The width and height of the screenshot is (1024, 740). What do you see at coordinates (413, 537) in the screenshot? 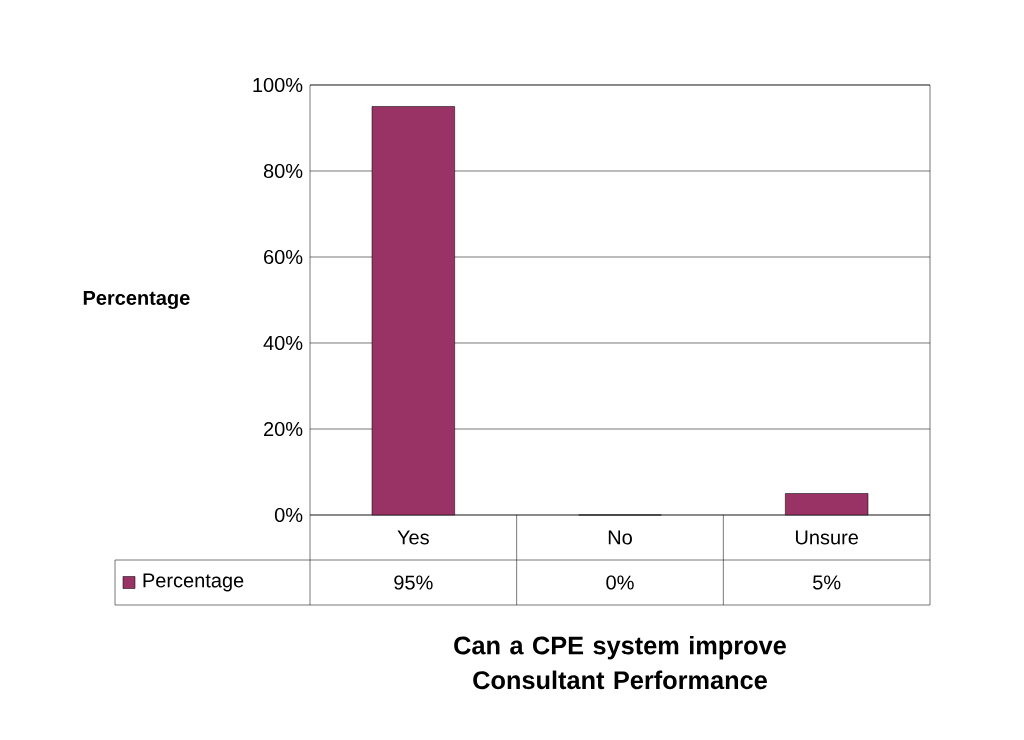
I see `x-tick-label: Yes` at bounding box center [413, 537].